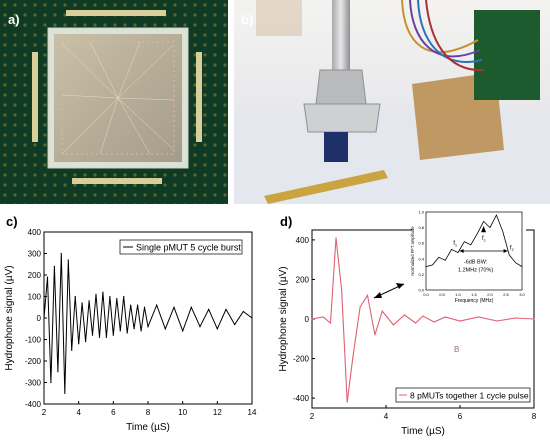 The height and width of the screenshot is (446, 550). I want to click on inset-x-axis-label: Frequency (MHz), so click(474, 301).